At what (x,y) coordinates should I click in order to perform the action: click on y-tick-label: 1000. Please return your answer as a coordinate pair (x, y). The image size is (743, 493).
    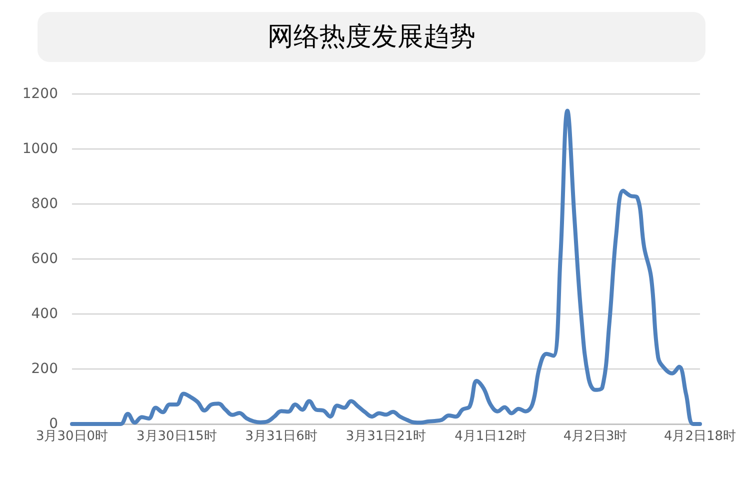
    Looking at the image, I should click on (40, 149).